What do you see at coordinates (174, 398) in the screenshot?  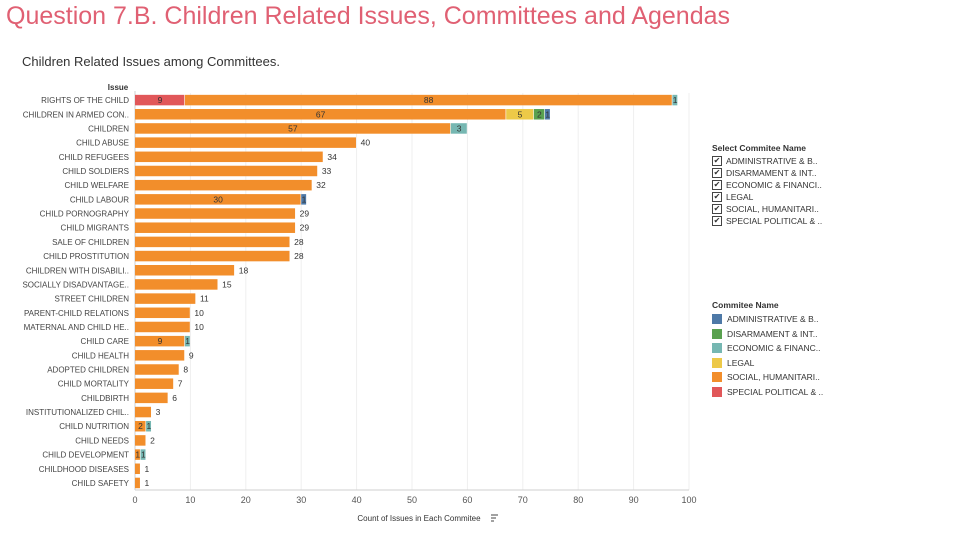 I see `data-label: 6` at bounding box center [174, 398].